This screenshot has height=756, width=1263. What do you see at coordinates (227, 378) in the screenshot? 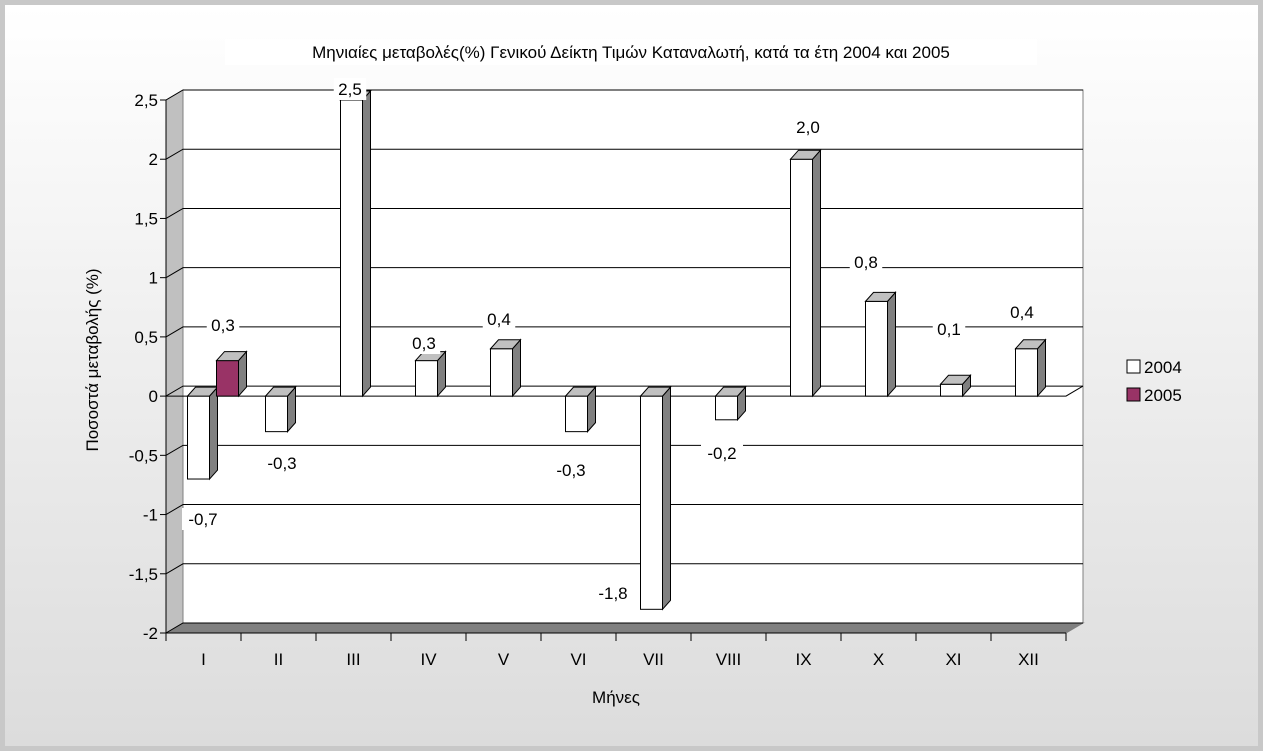
I see `bar-2005-face` at bounding box center [227, 378].